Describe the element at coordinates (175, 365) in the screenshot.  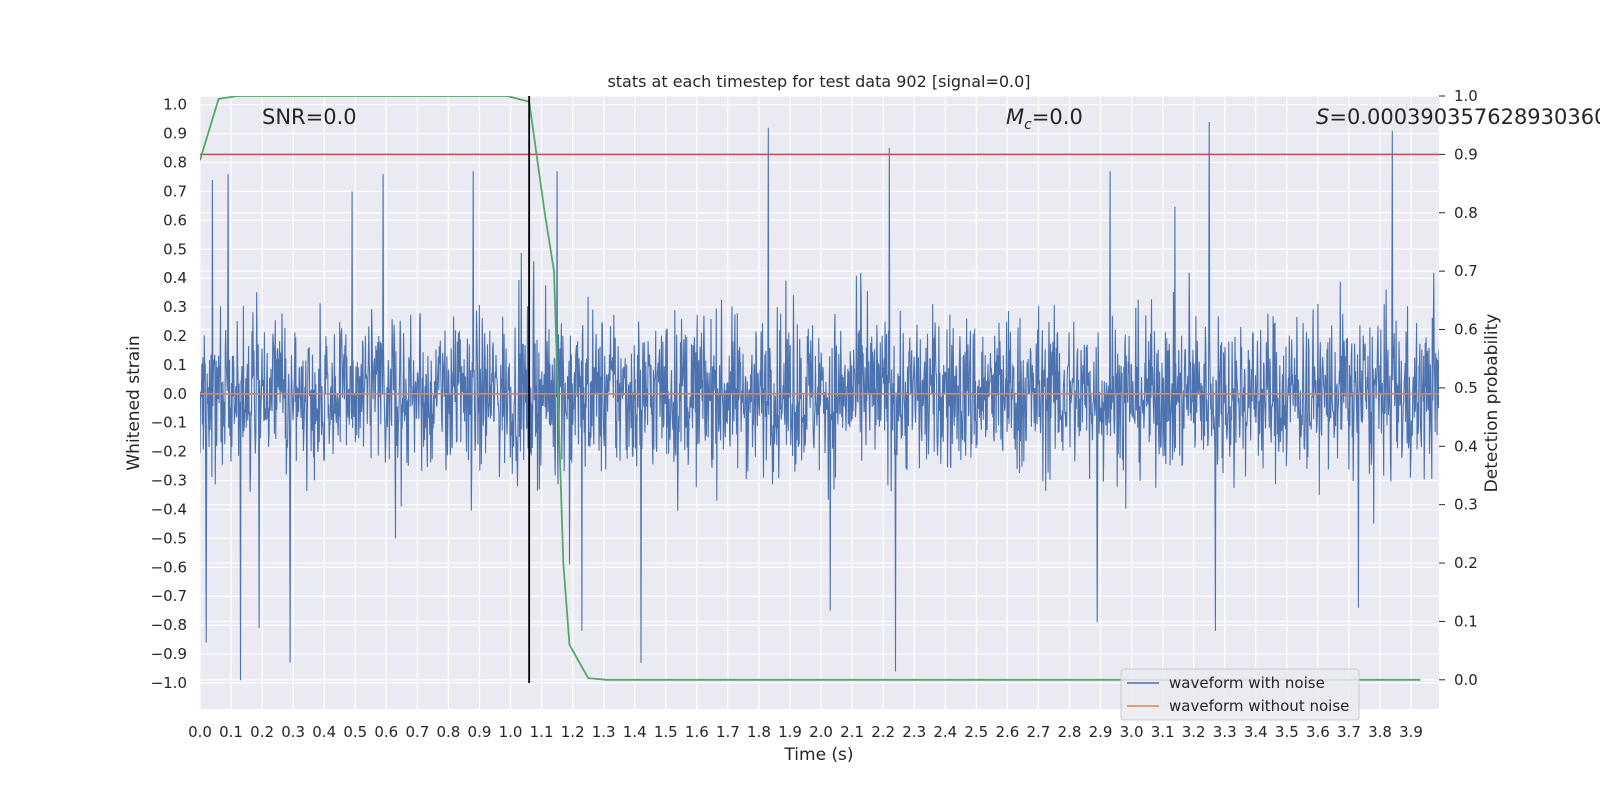
I see `y-tick-label: 0.1` at that location.